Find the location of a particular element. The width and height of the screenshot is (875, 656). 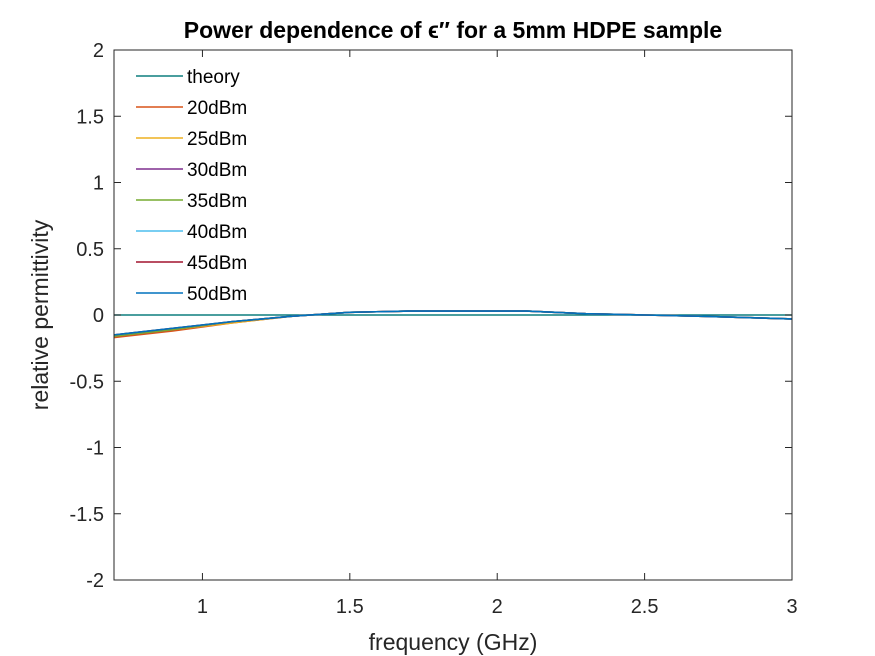

legend-item: 30dBm is located at coordinates (191, 170).